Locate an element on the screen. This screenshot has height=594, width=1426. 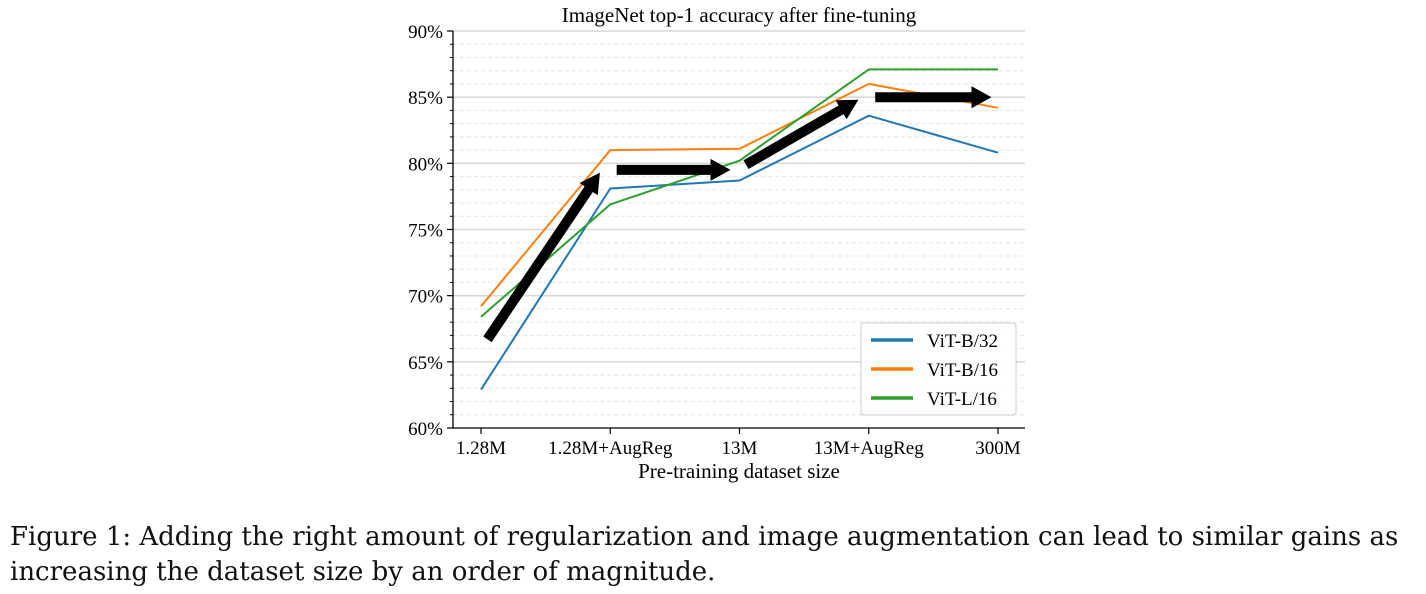
y-tick-label: 60% is located at coordinates (425, 429).